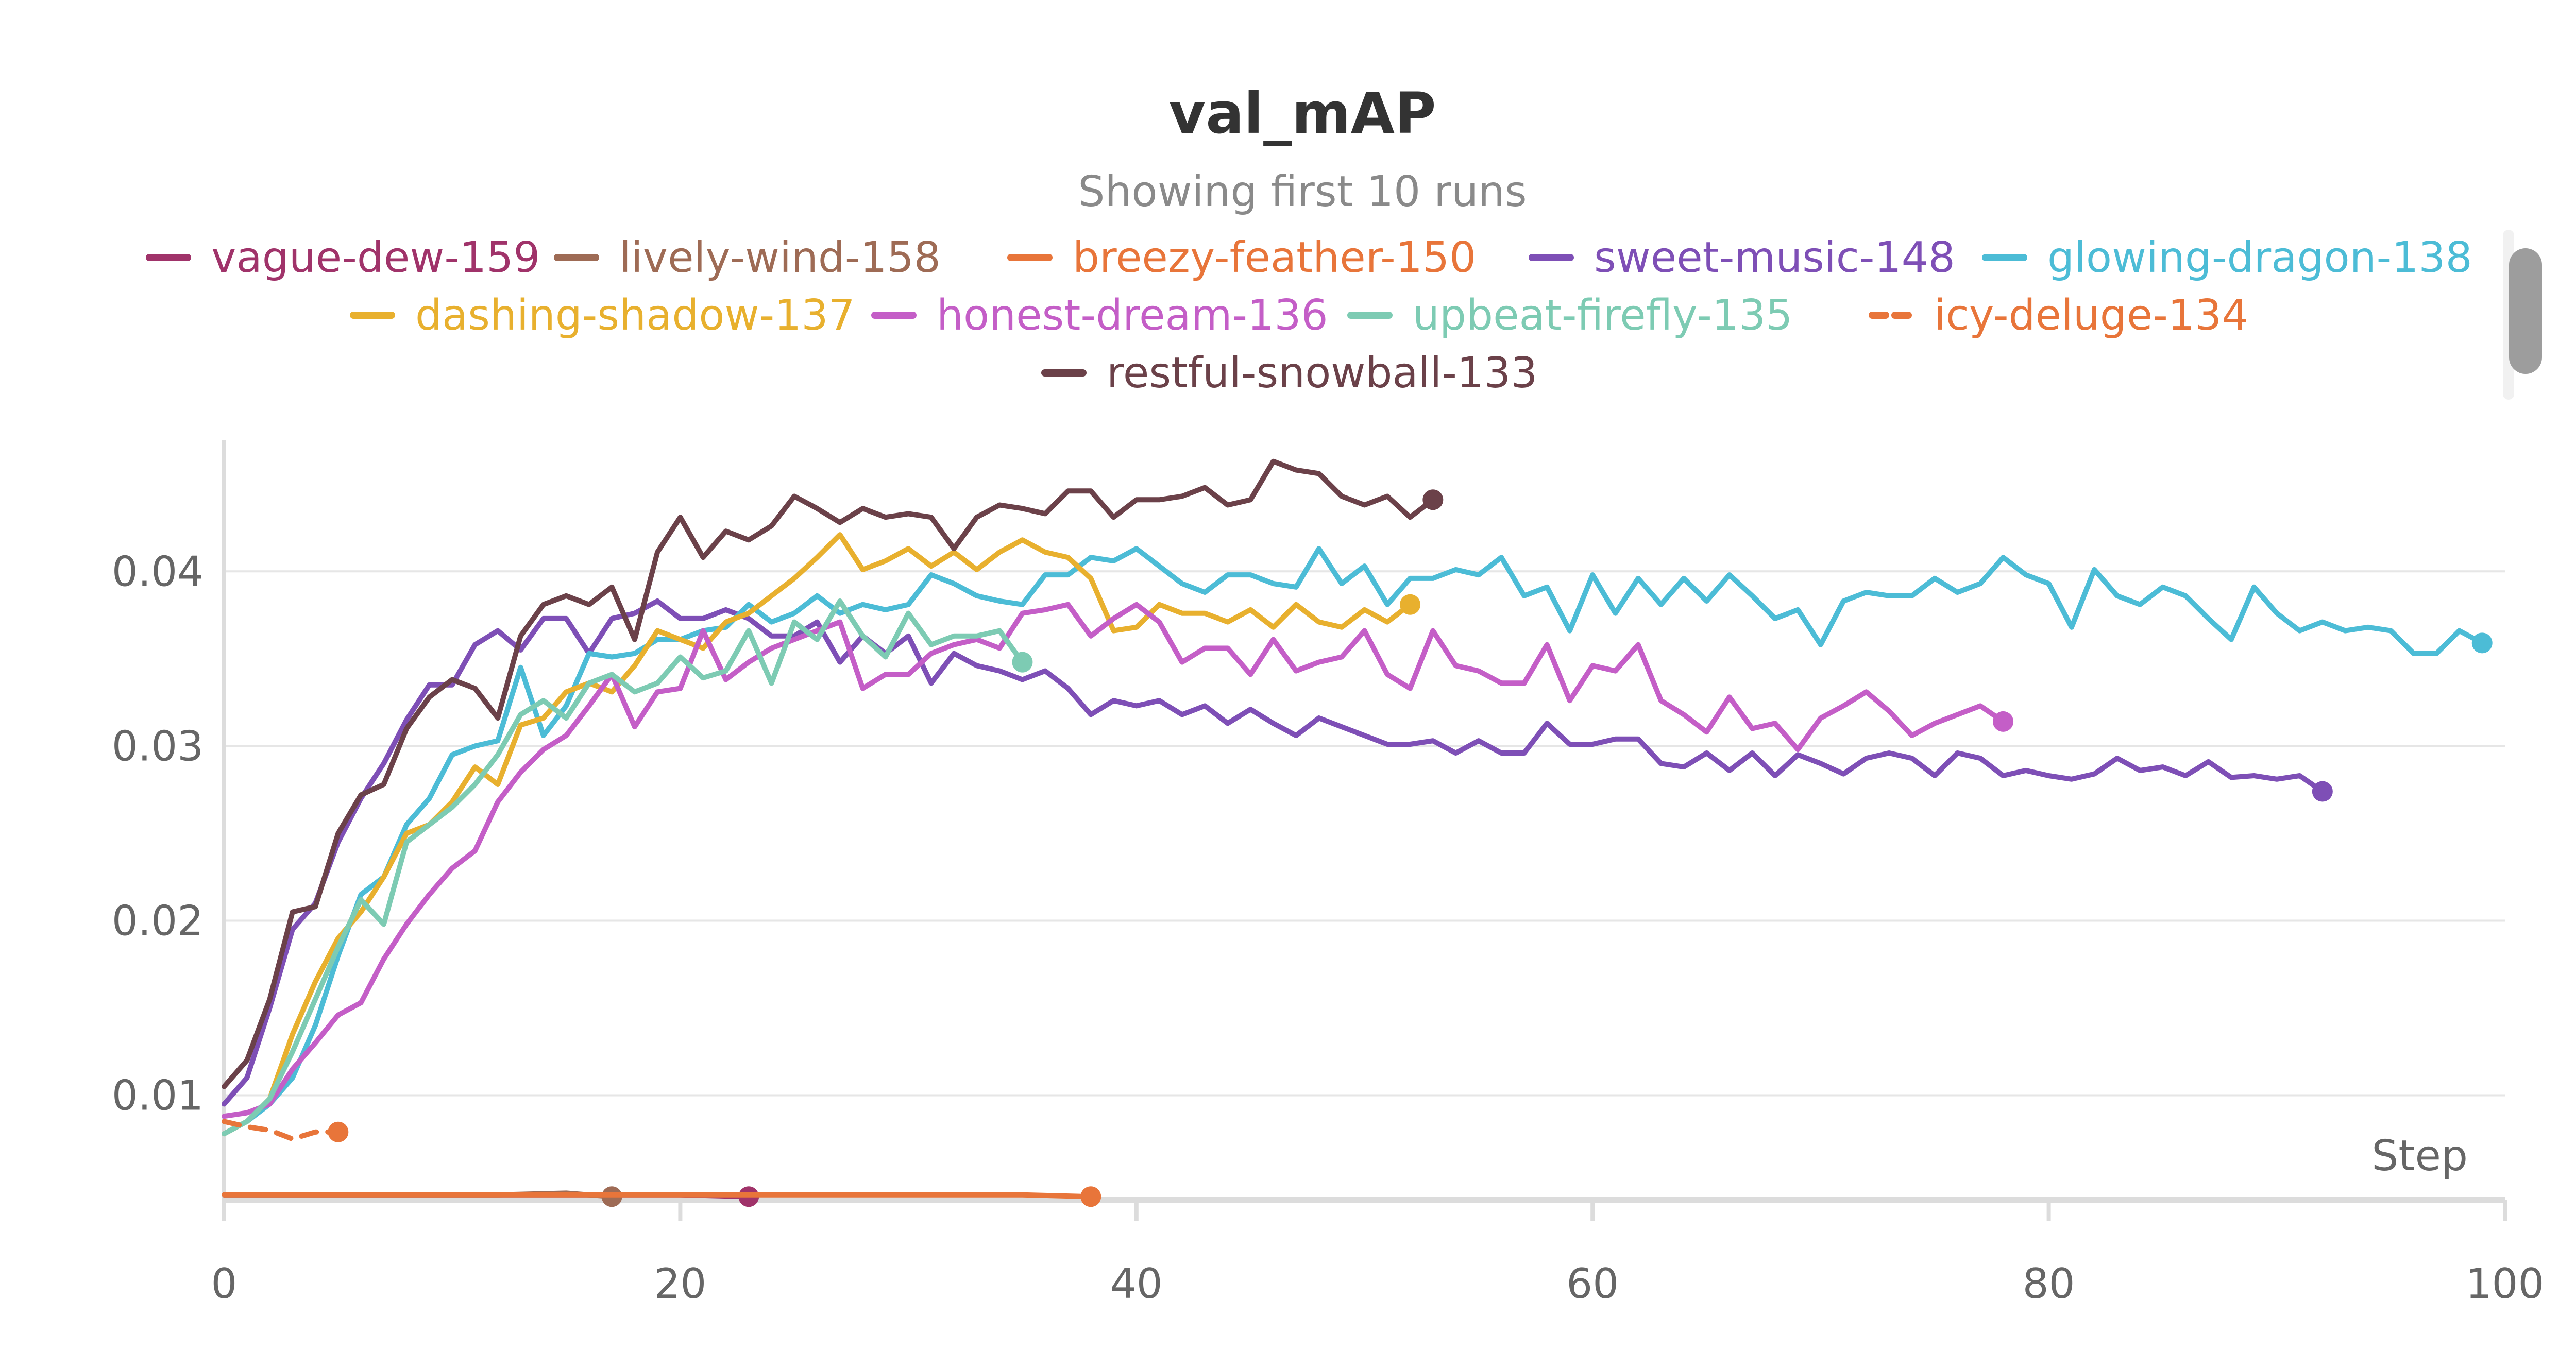  I want to click on legend-item-upbeat-firefly-135: upbeat-firefly-135, so click(1569, 315).